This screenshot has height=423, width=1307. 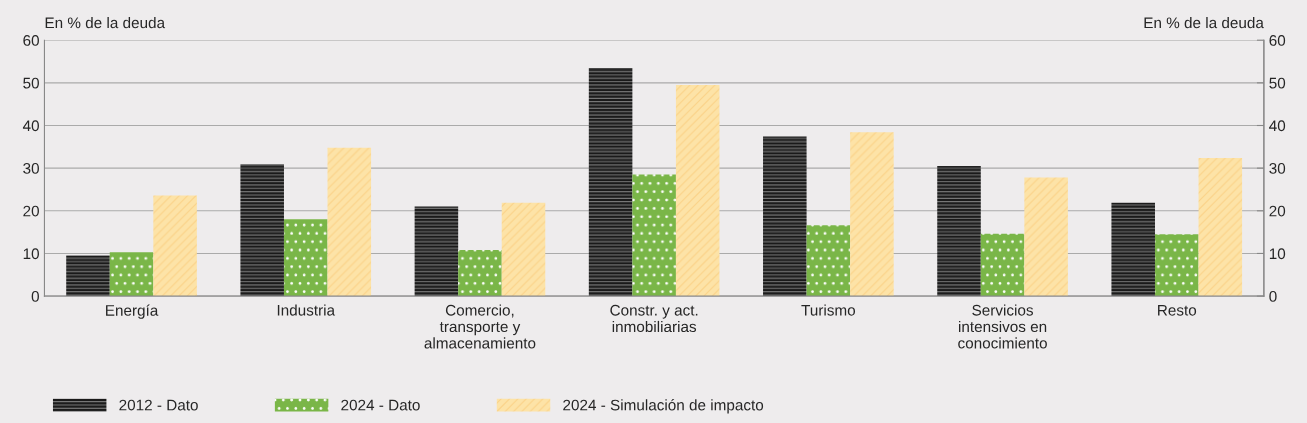 What do you see at coordinates (1277, 83) in the screenshot?
I see `y2-tick-label: 50` at bounding box center [1277, 83].